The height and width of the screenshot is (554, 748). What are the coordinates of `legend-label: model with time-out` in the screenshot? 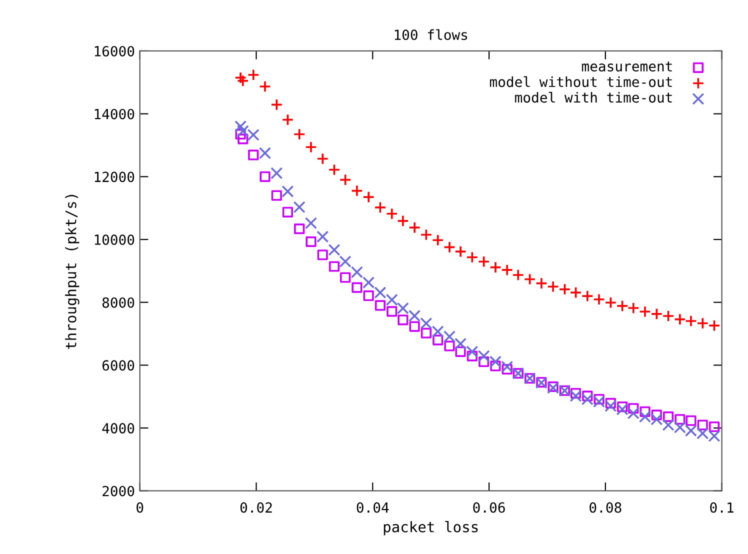 It's located at (593, 97).